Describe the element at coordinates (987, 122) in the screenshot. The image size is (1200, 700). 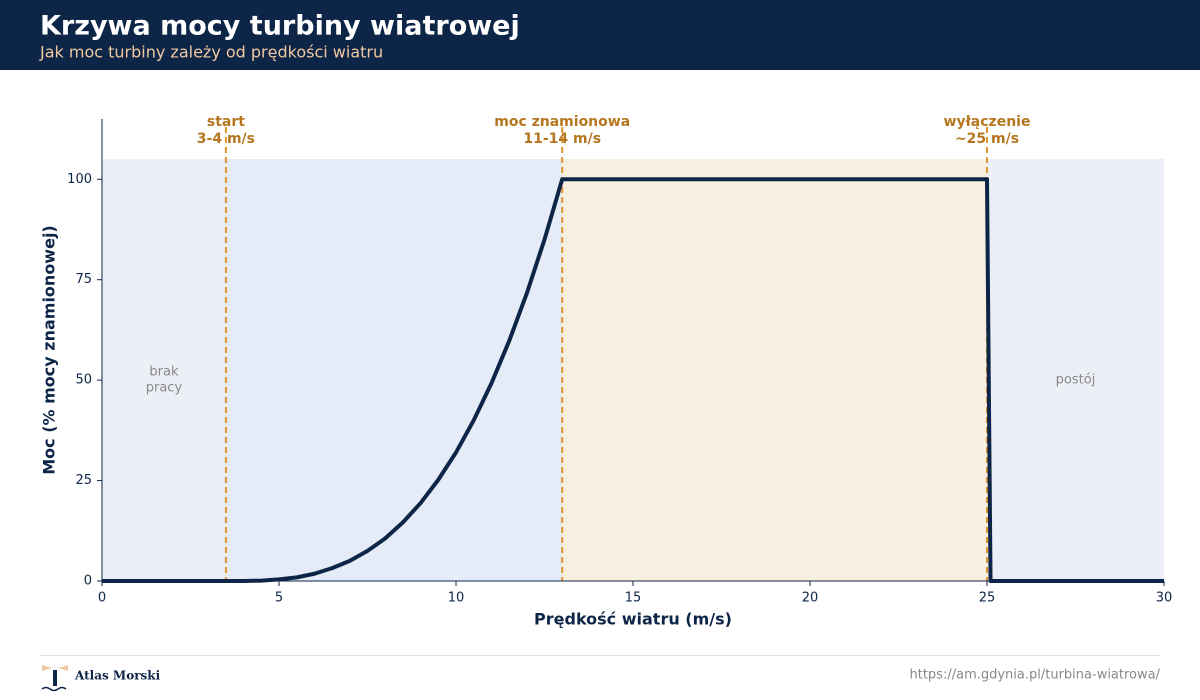
I see `marker-label: wyłączenie` at that location.